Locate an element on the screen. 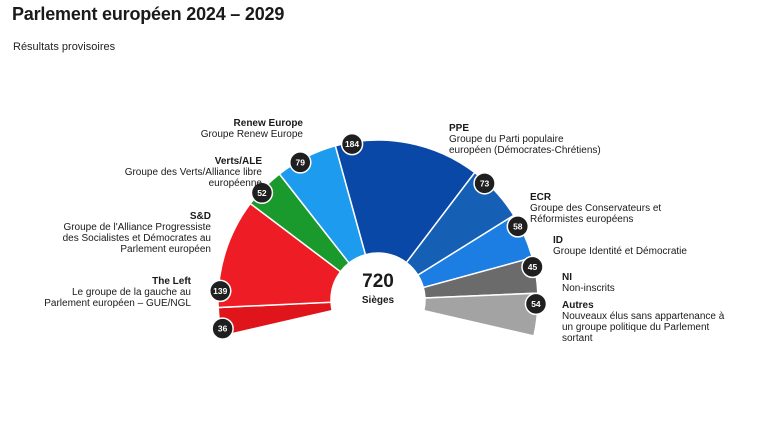 The width and height of the screenshot is (768, 432). badge-circle-ni is located at coordinates (532, 267).